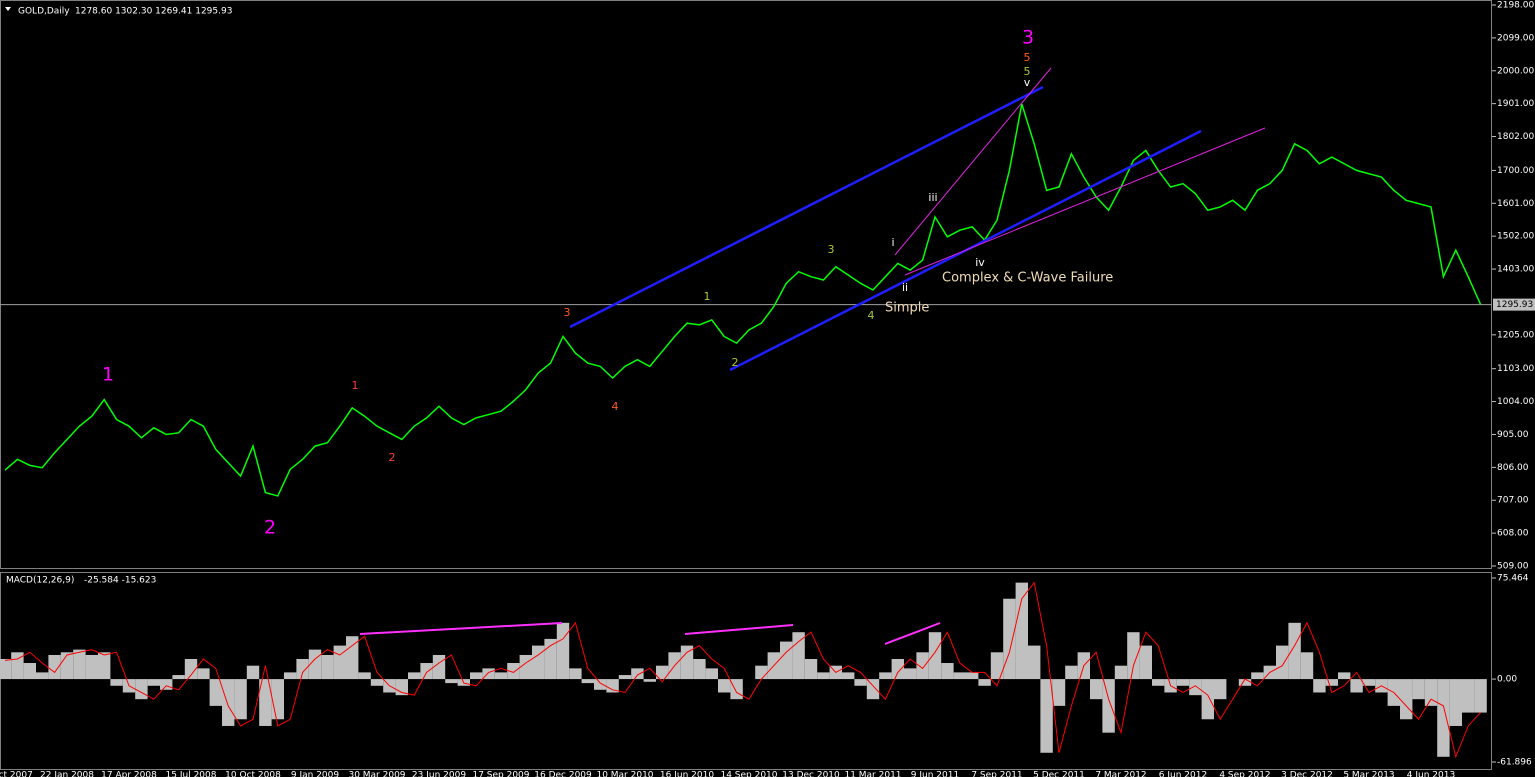  Describe the element at coordinates (980, 262) in the screenshot. I see `wave-label: iv` at that location.